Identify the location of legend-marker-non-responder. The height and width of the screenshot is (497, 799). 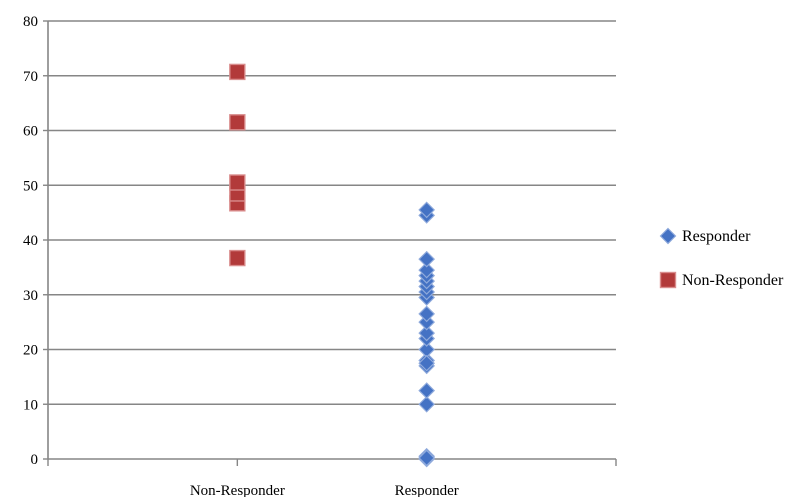
(668, 280).